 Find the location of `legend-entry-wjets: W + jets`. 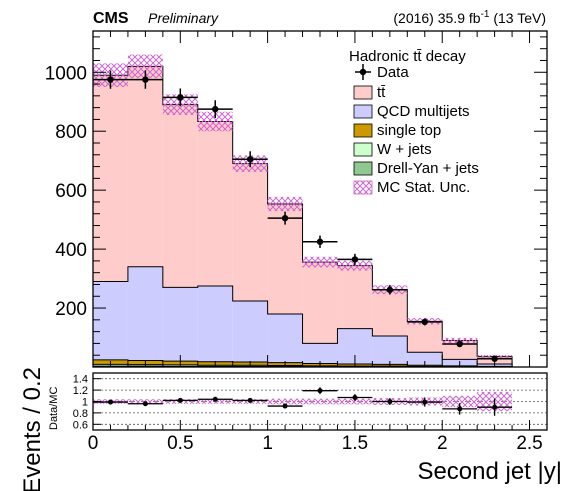

legend-entry-wjets: W + jets is located at coordinates (392, 149).